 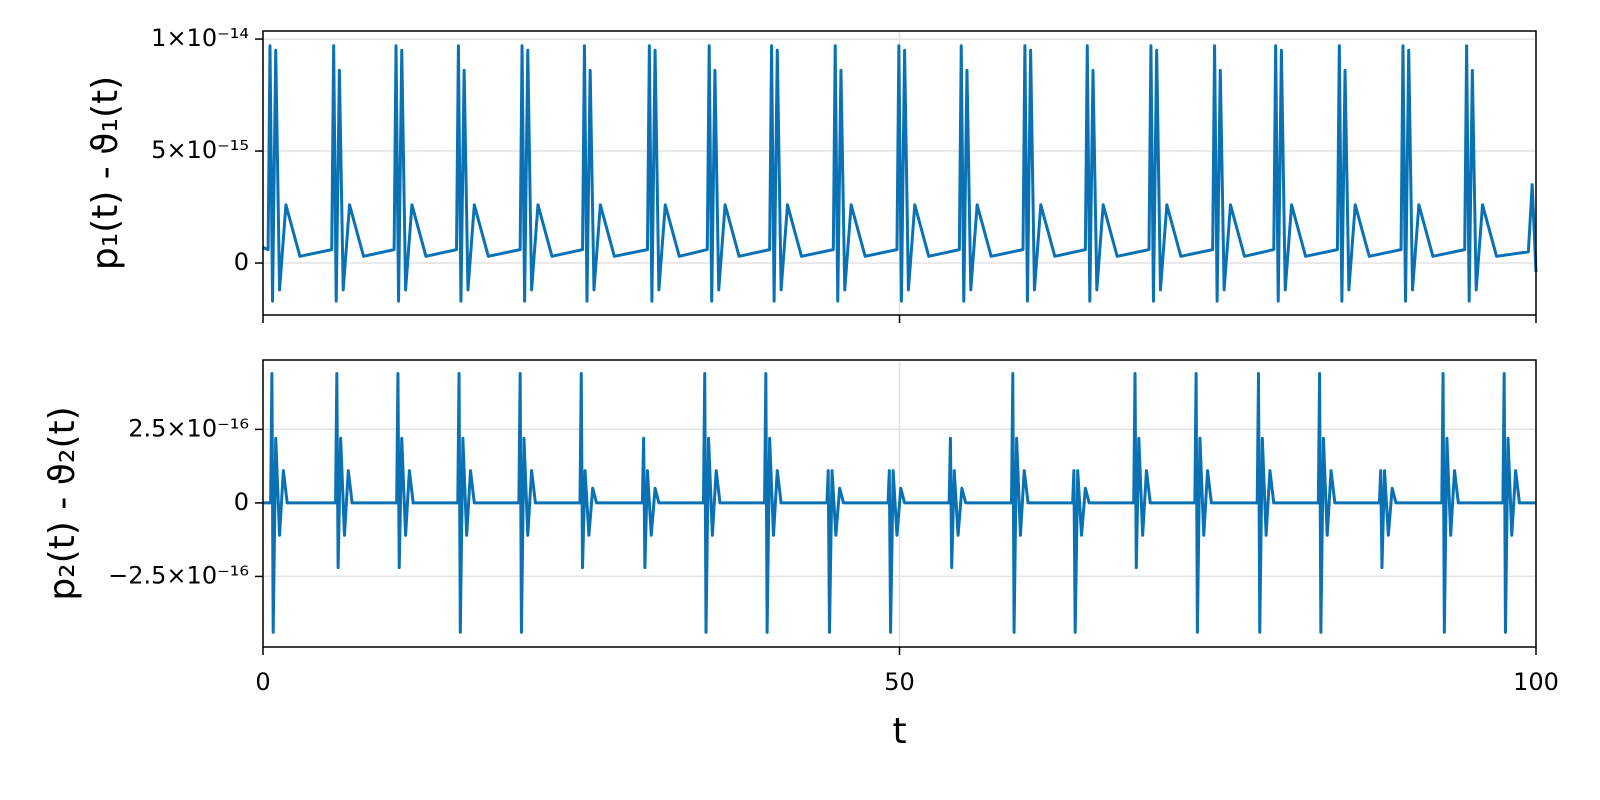 What do you see at coordinates (899, 682) in the screenshot?
I see `x-tick-label: 50` at bounding box center [899, 682].